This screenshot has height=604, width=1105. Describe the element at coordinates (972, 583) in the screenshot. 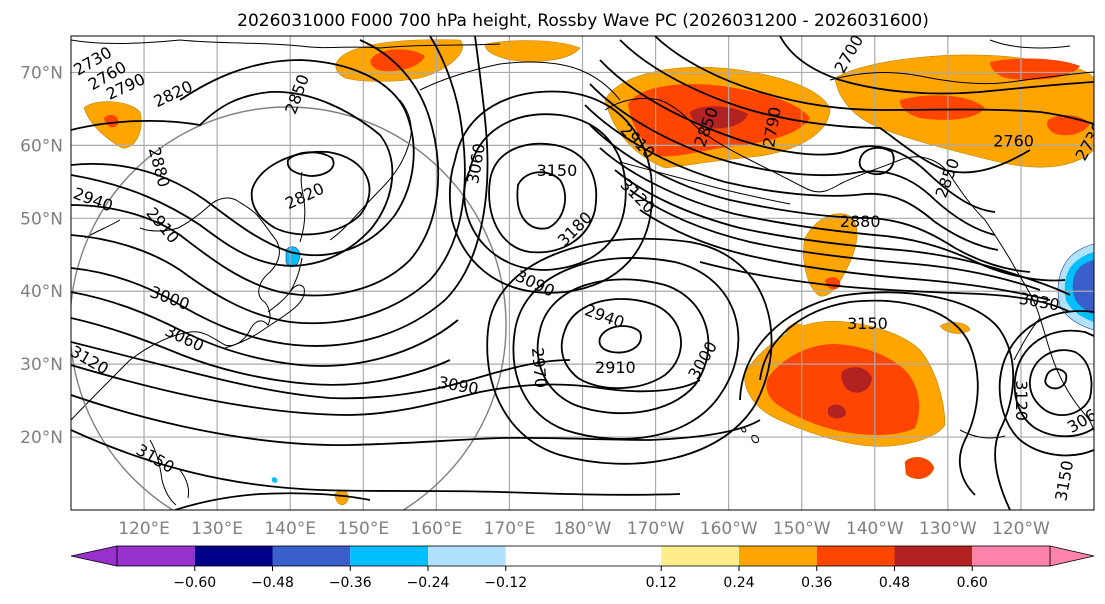

I see `colorbar-tick-label: 0.60` at that location.